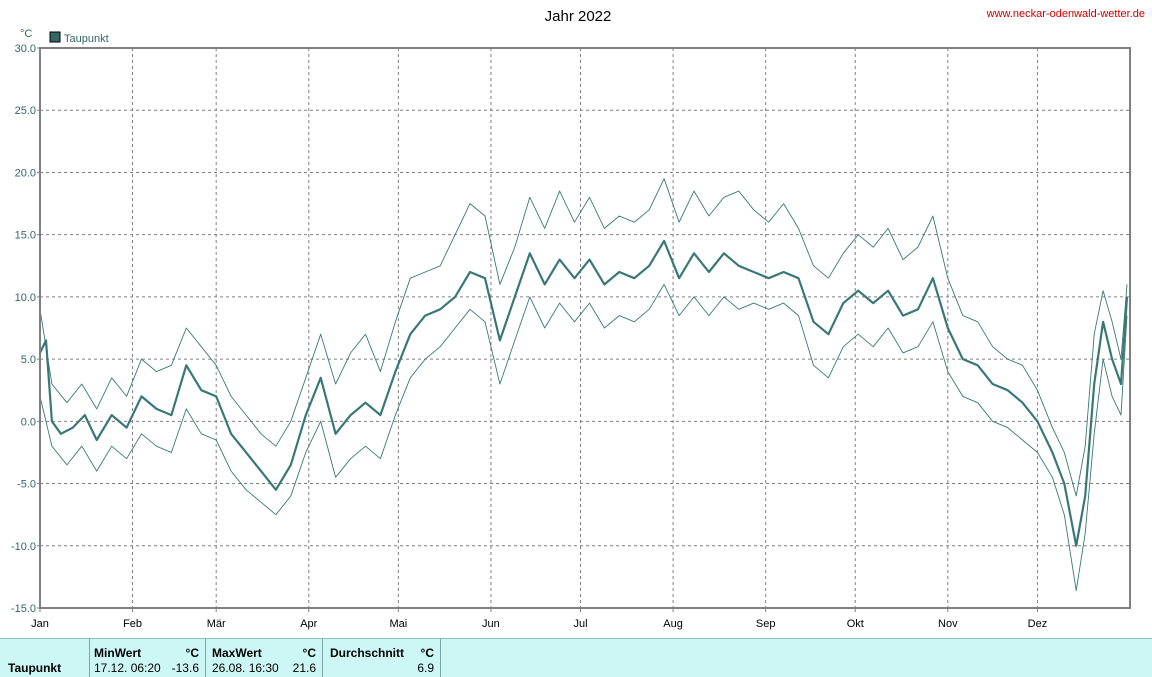  Describe the element at coordinates (23, 609) in the screenshot. I see `y-tick-label: -15.0` at that location.